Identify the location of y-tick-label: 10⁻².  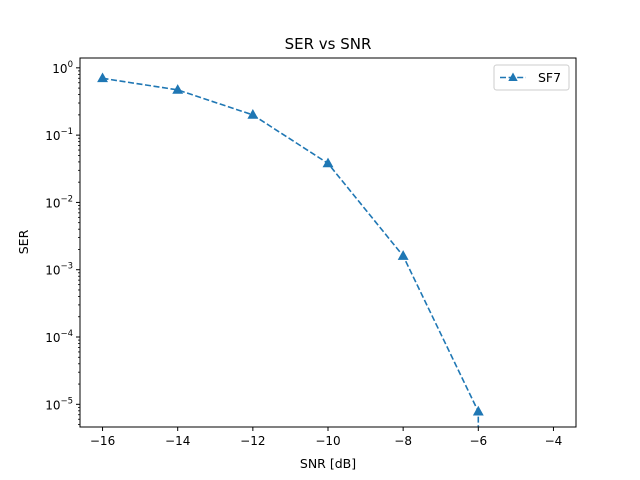
(59, 202).